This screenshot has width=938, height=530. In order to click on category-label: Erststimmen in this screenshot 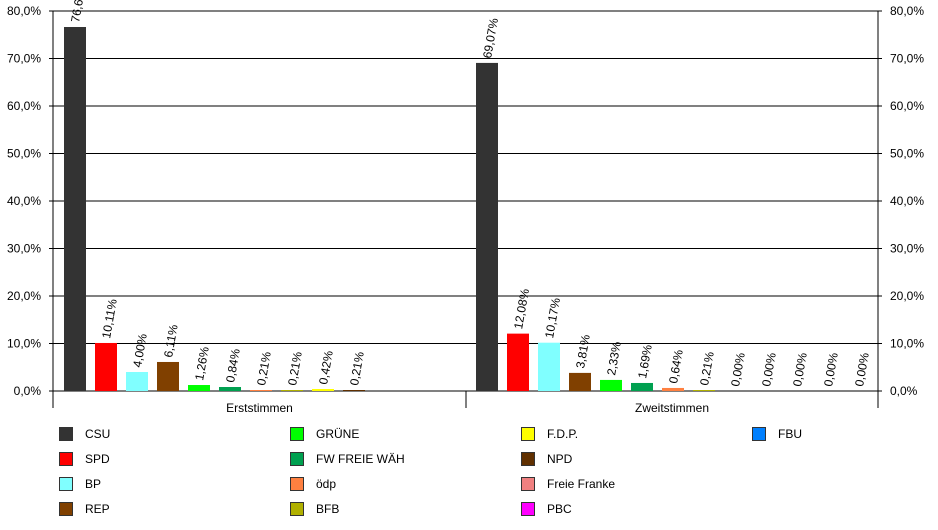, I will do `click(259, 408)`.